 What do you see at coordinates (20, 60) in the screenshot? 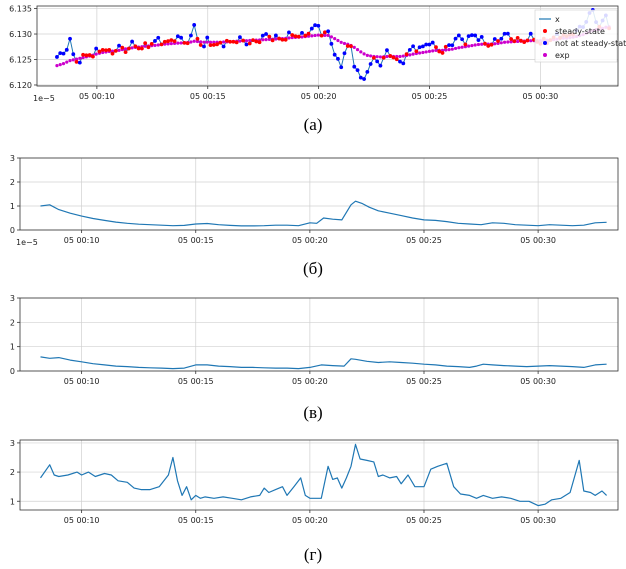
I see `y-tick-label: 6.125` at bounding box center [20, 60].